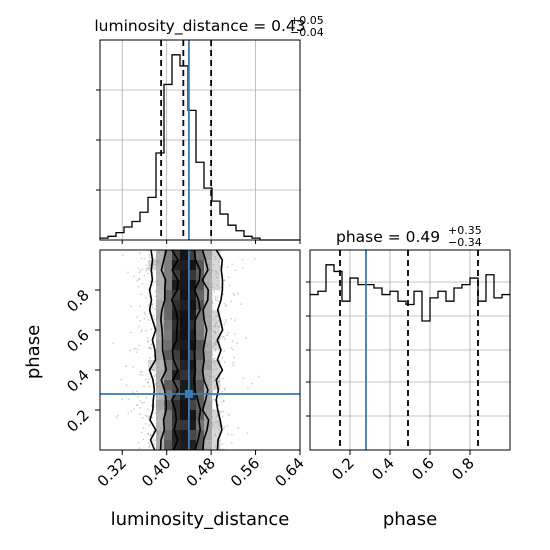 The image size is (550, 550). I want to click on luminosity-distance-title-text: luminosity_distance = 0.43, so click(199, 26).